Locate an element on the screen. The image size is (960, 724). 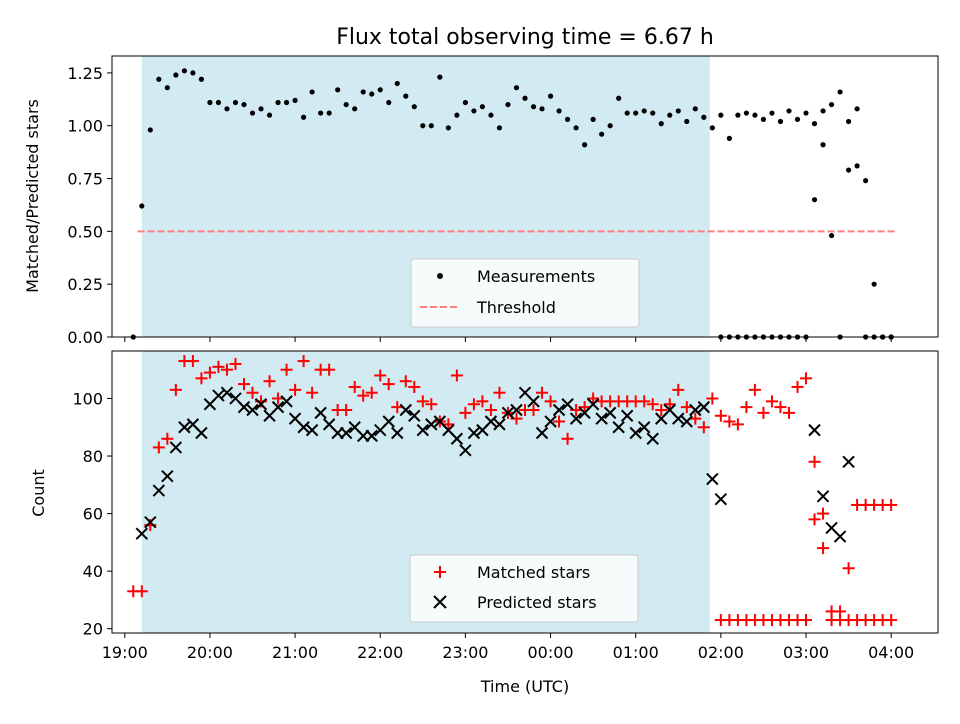
x-tick-label: 23:00 is located at coordinates (465, 652).